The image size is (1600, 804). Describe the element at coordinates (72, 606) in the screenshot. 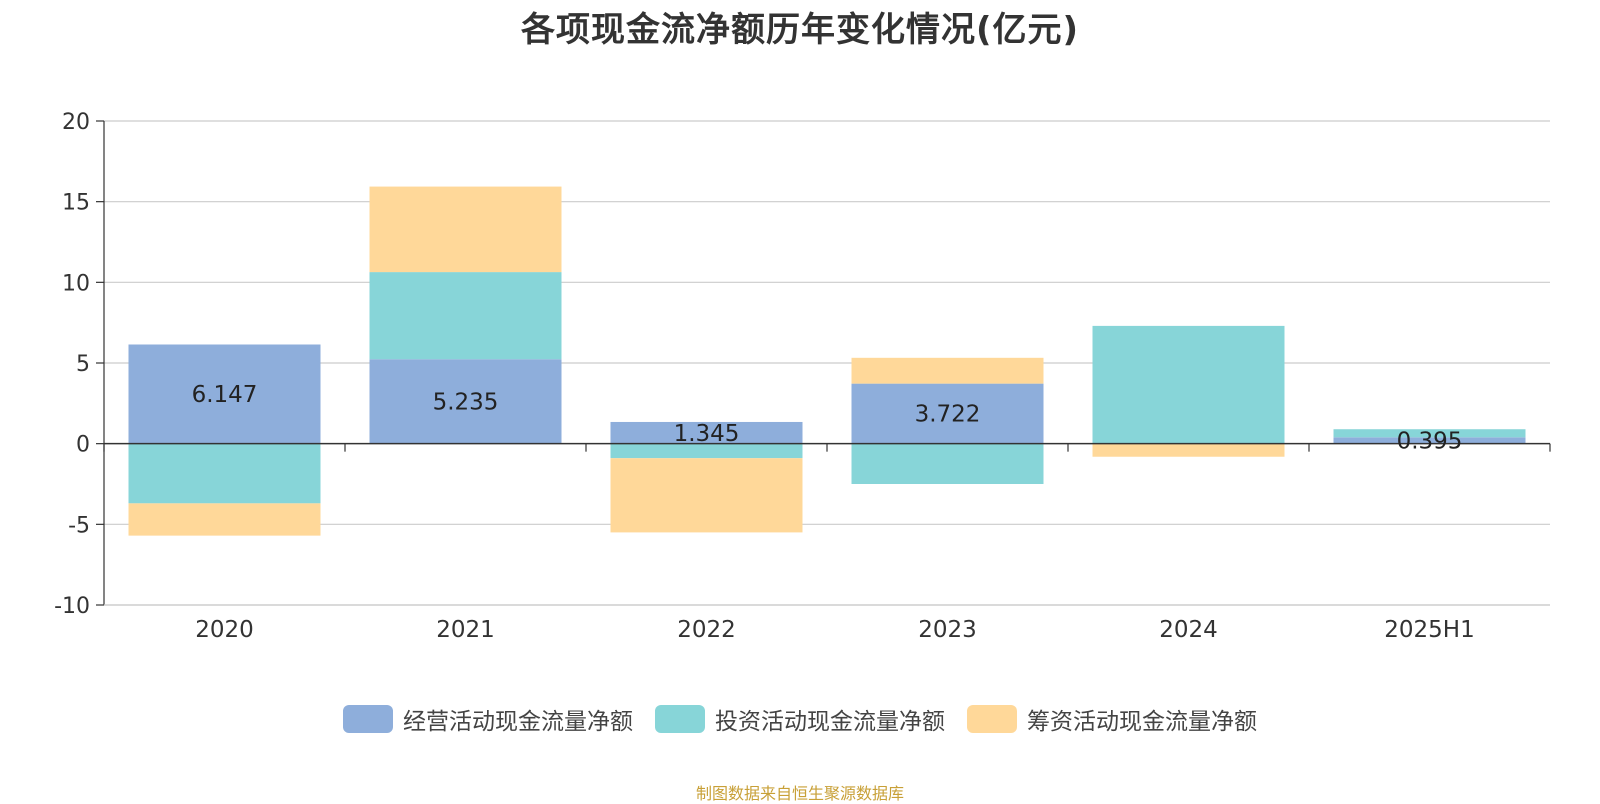

I see `y-tick-label: -10` at that location.